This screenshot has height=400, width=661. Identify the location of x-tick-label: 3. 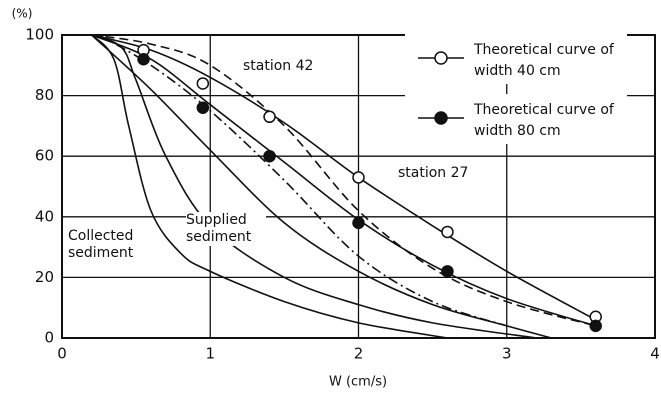
(507, 354).